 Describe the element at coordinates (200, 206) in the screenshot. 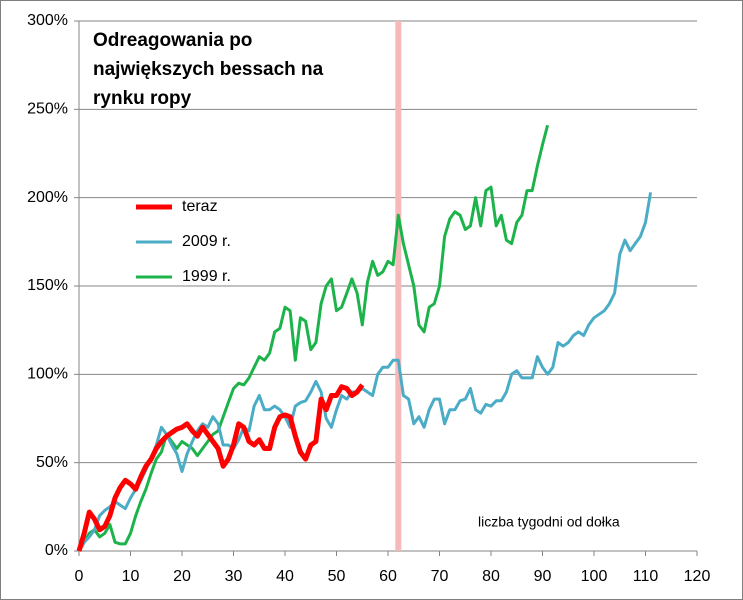

I see `legend-label: teraz` at that location.